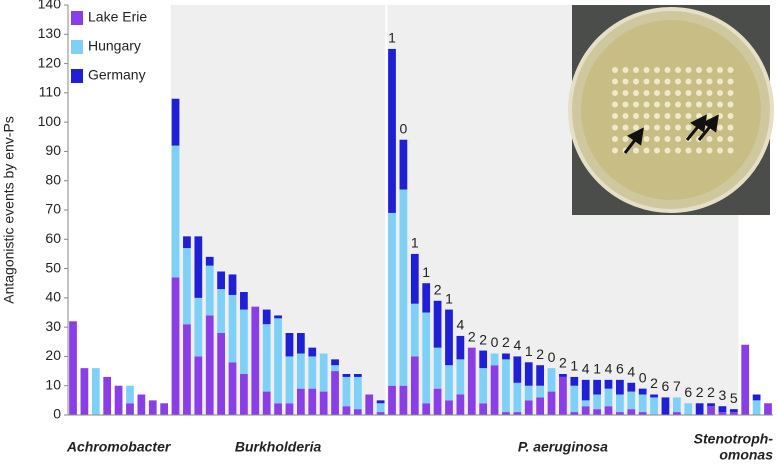 Image resolution: width=777 pixels, height=476 pixels. Describe the element at coordinates (53, 267) in the screenshot. I see `y-tick-label: 50` at that location.